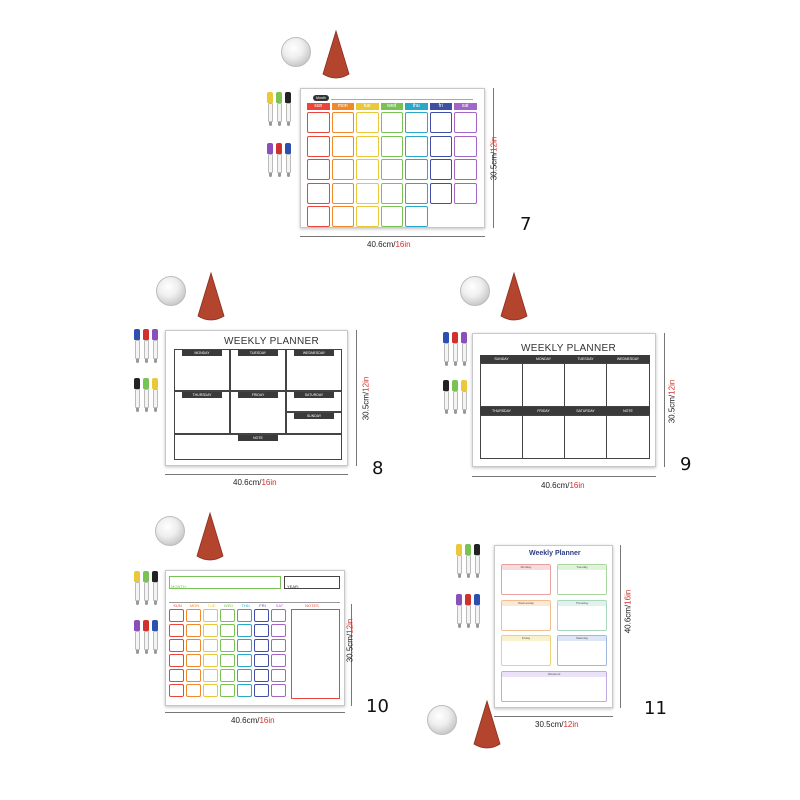 The image size is (800, 800). Describe the element at coordinates (315, 654) in the screenshot. I see `notes-box` at that location.